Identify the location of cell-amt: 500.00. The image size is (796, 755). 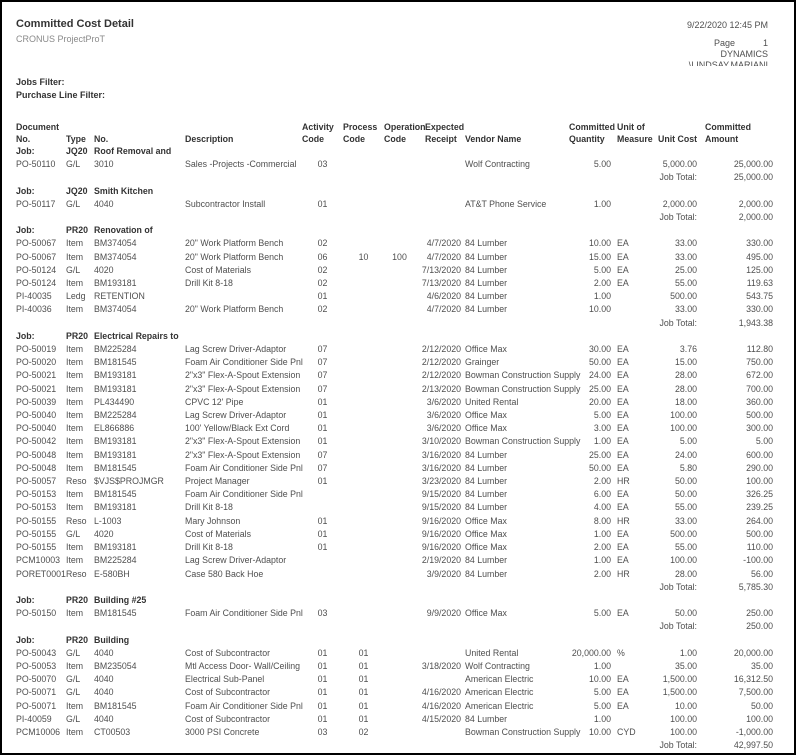
(759, 415).